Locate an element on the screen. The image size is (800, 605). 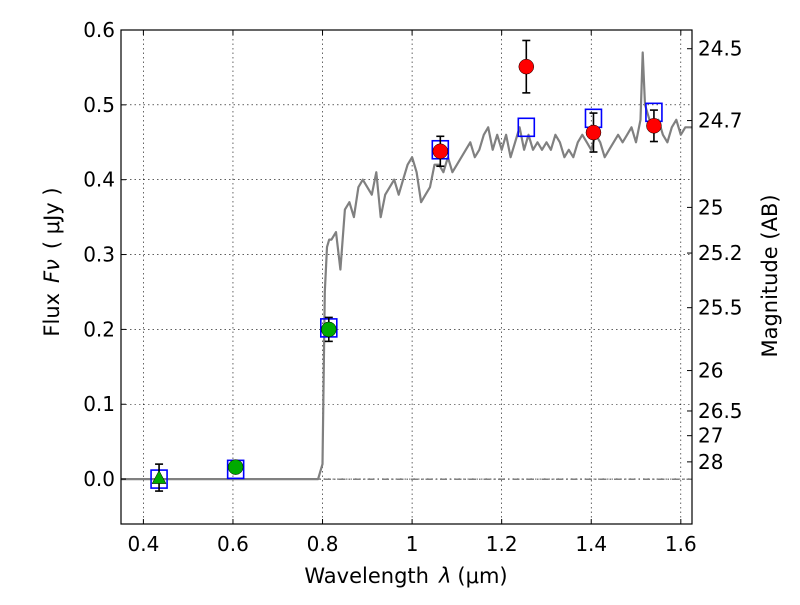
magnitude-tick-label: 27 is located at coordinates (710, 436).